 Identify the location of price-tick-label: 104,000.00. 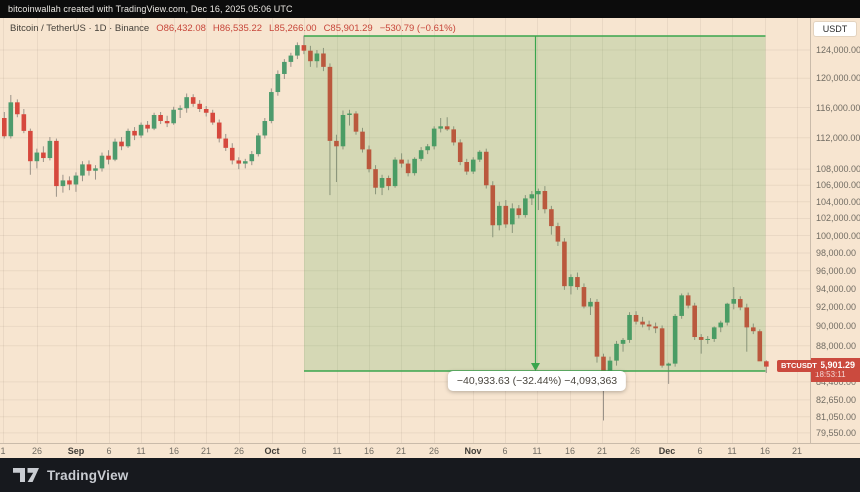
(838, 201).